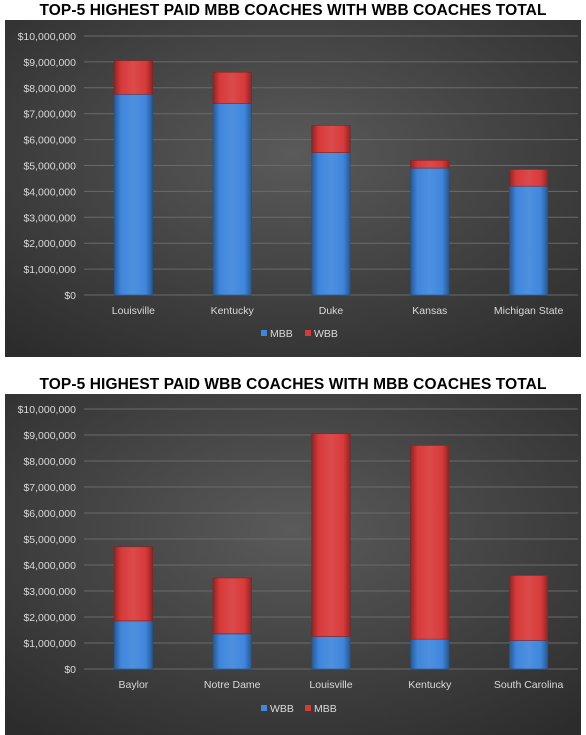 Image resolution: width=586 pixels, height=735 pixels. I want to click on bar-mbb-kansas, so click(430, 231).